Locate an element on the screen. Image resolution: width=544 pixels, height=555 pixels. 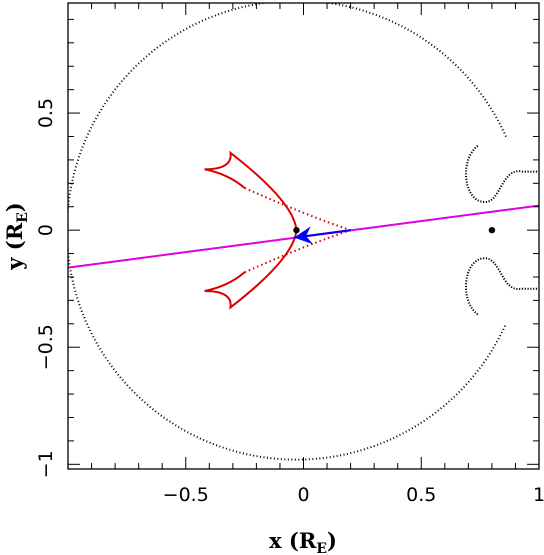
y-tick-label: 0.5 is located at coordinates (46, 113).